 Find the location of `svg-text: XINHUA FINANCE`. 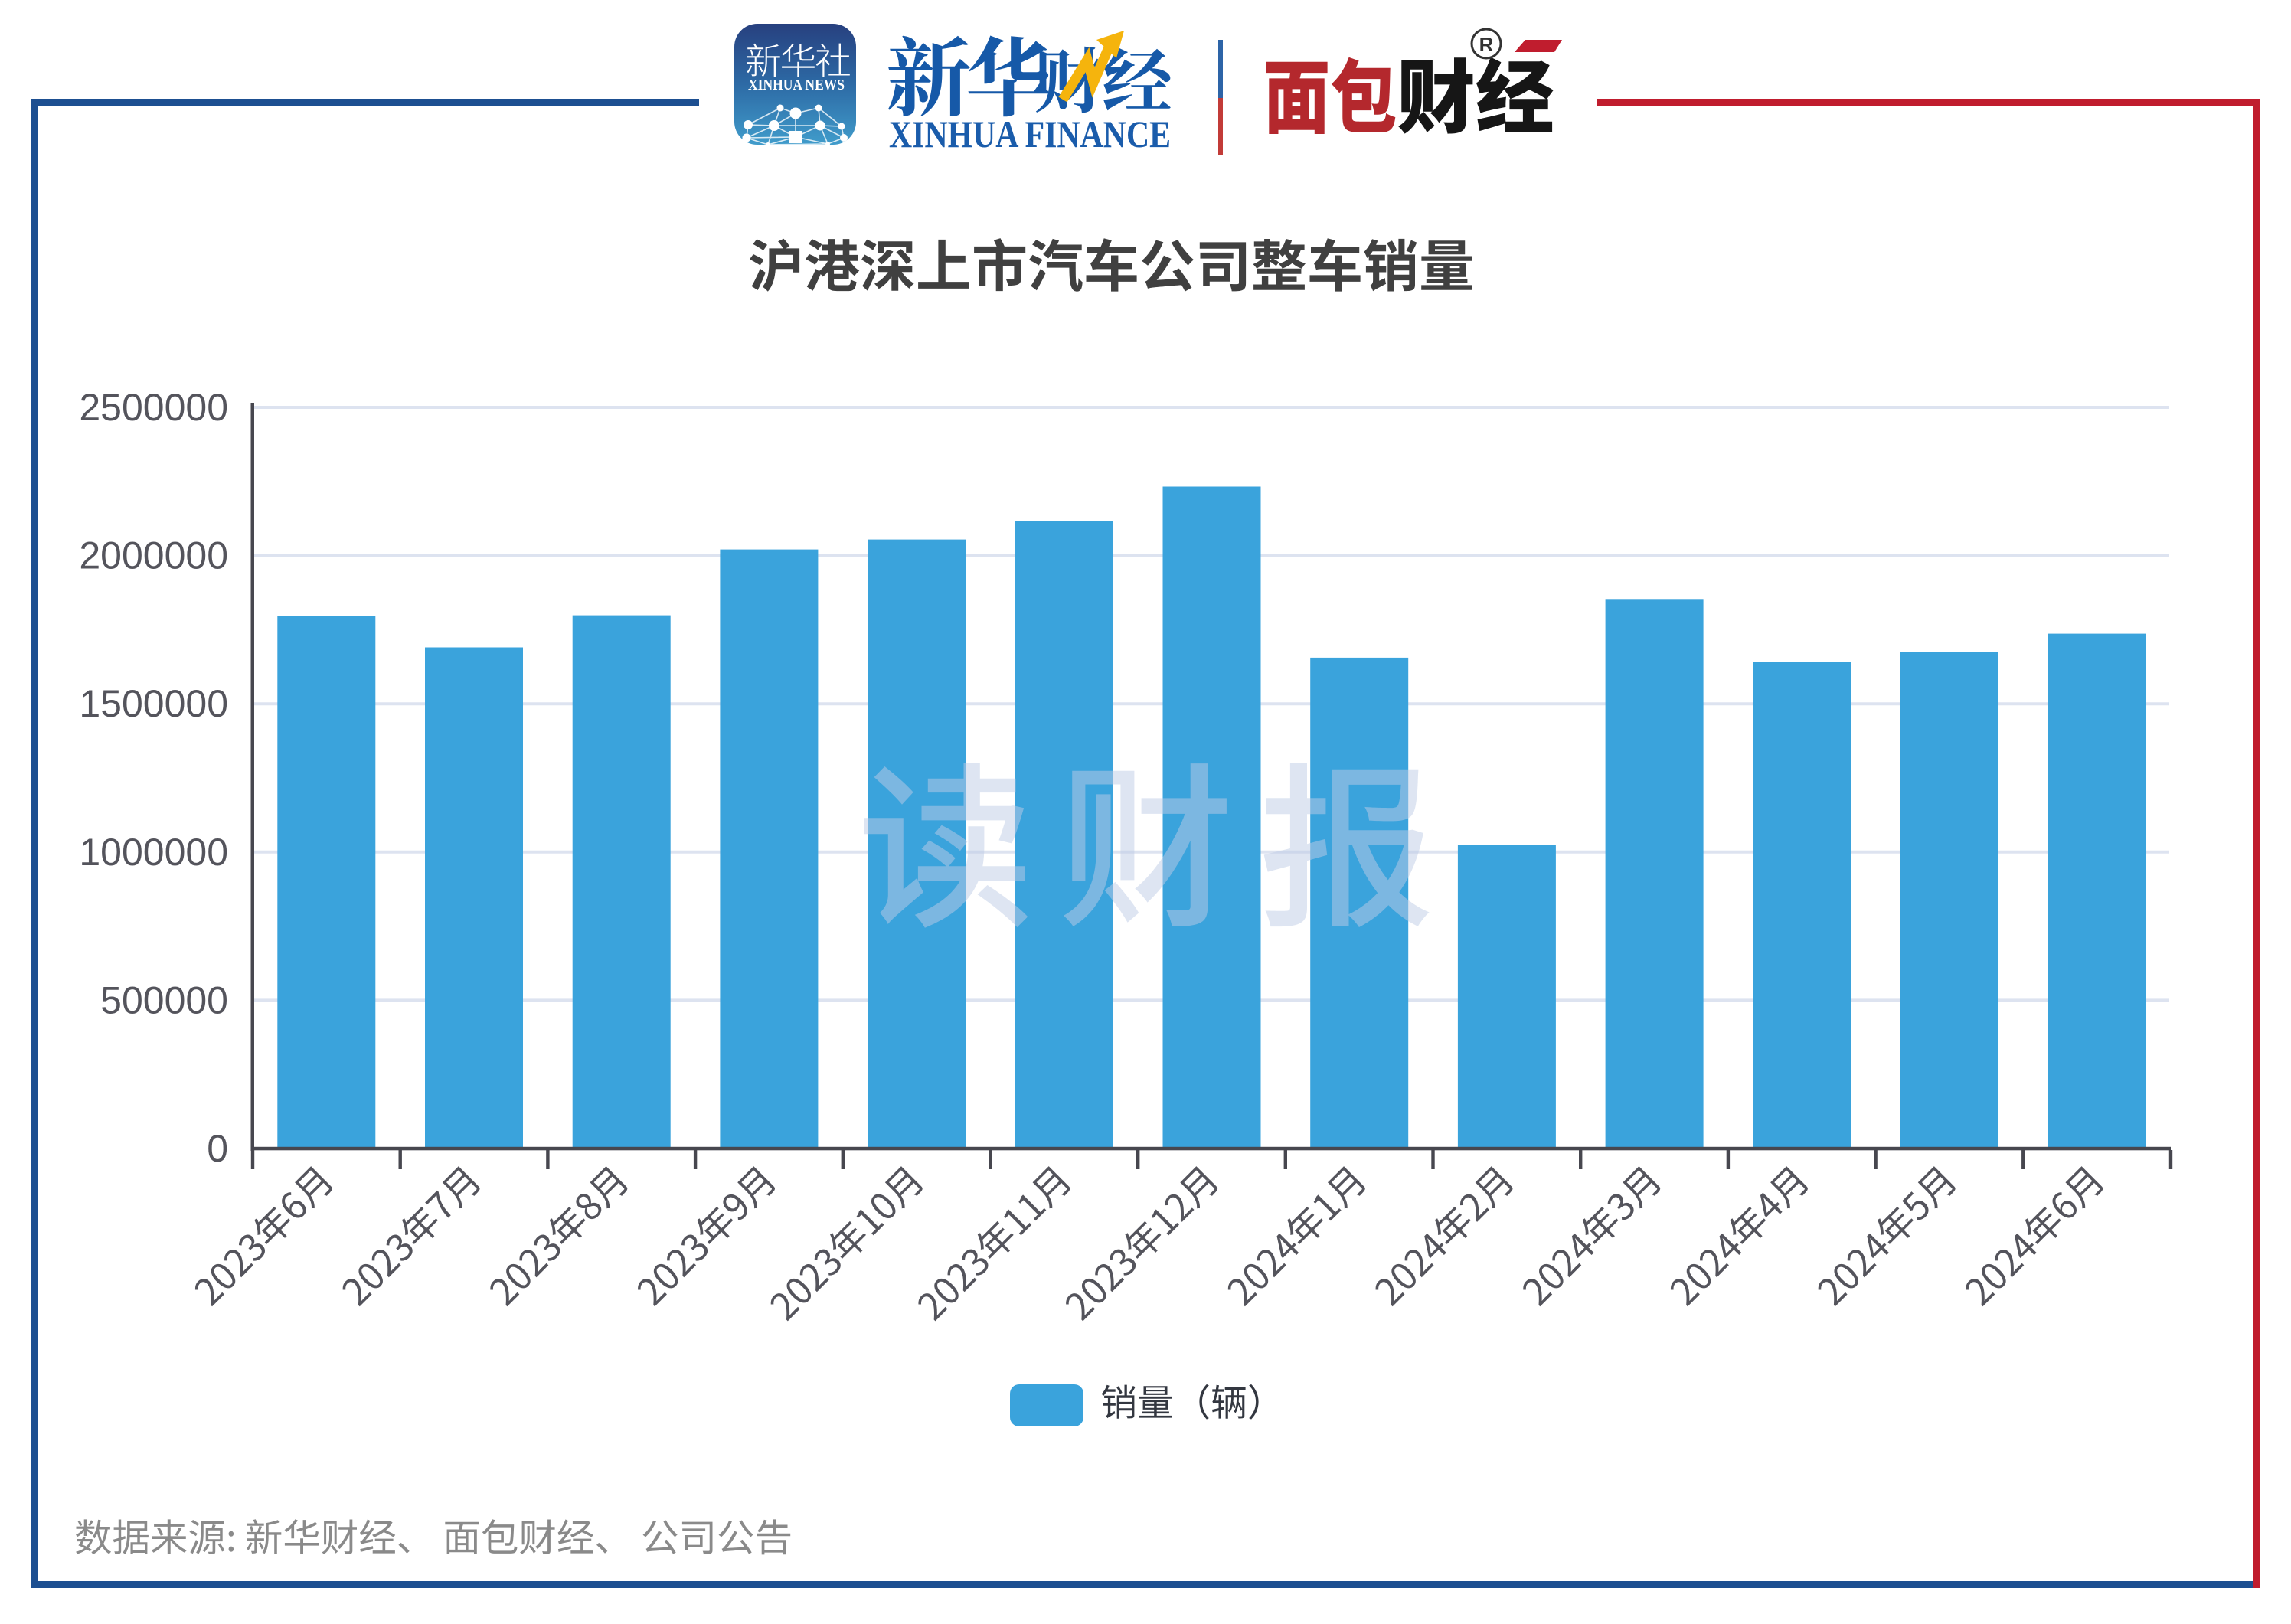

svg-text: XINHUA FINANCE is located at coordinates (1030, 134).